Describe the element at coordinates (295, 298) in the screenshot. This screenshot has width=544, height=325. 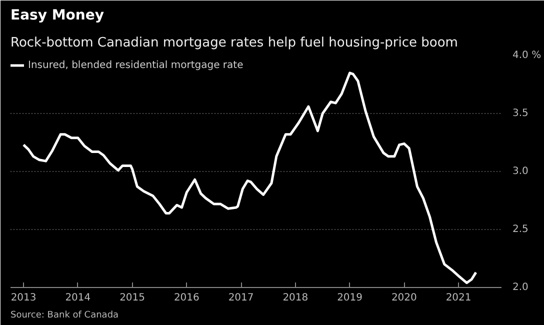
I see `x-tick-label: 2018` at that location.